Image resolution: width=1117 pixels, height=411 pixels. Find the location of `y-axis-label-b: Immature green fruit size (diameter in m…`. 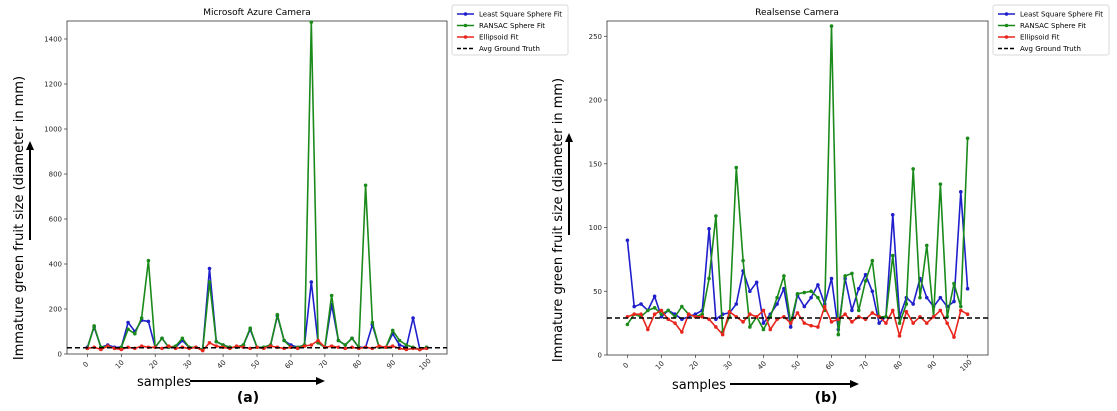

y-axis-label-b: Immature green fruit size (diameter in m… is located at coordinates (558, 220).